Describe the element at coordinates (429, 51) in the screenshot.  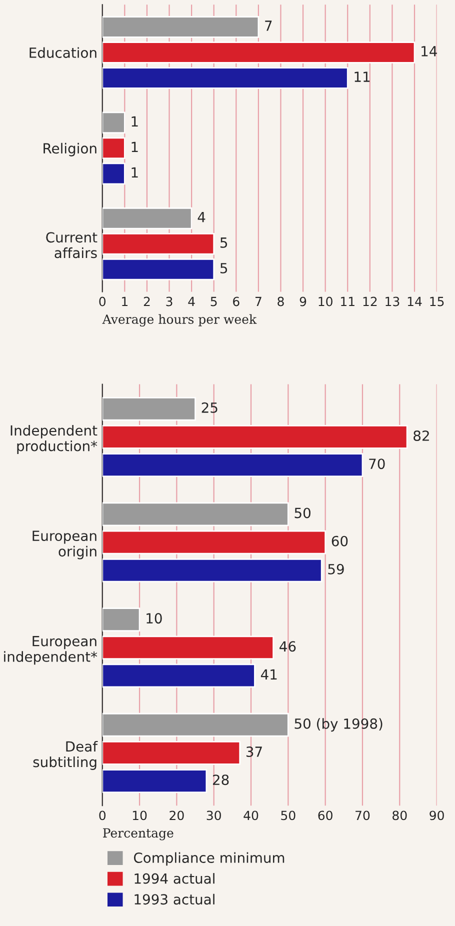
I see `data-label: 14` at that location.